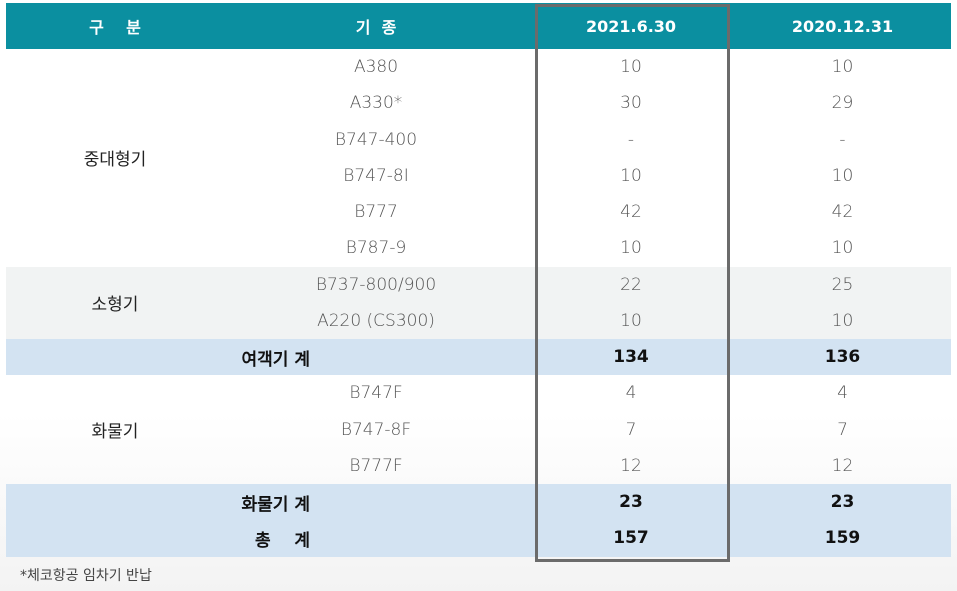 This screenshot has height=591, width=957. Describe the element at coordinates (376, 27) in the screenshot. I see `header-aircraft-type: 기 종` at that location.